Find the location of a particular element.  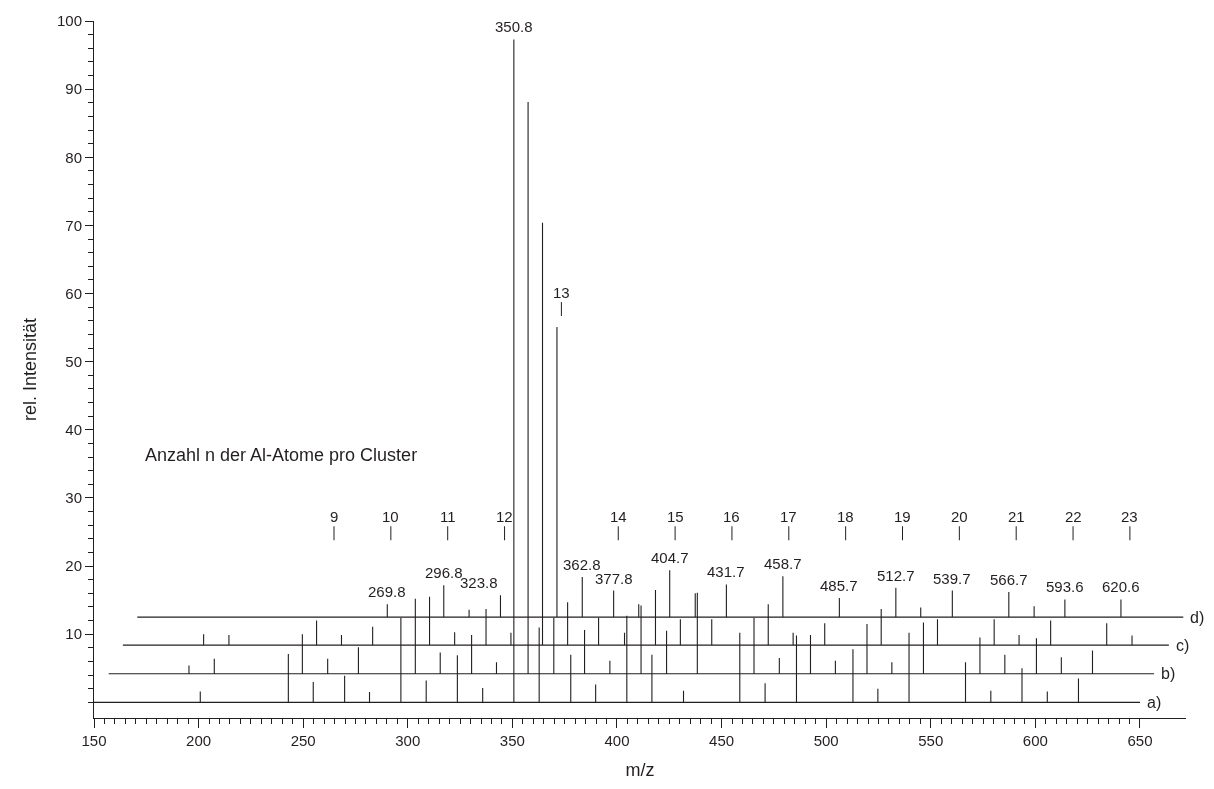

annotation: 539.7 is located at coordinates (952, 578).